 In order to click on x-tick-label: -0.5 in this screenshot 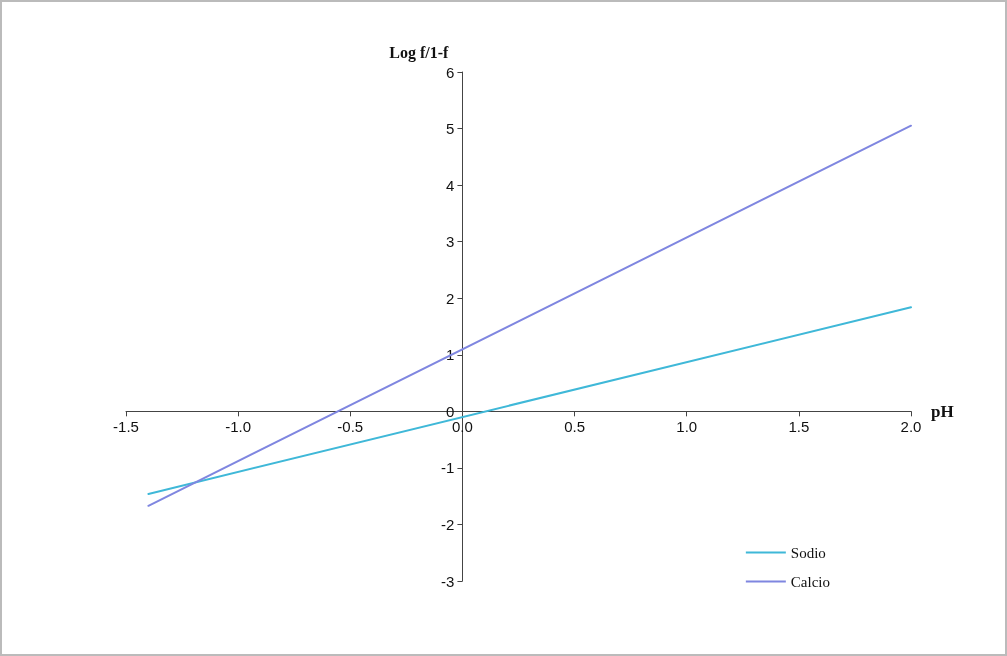, I will do `click(350, 427)`.